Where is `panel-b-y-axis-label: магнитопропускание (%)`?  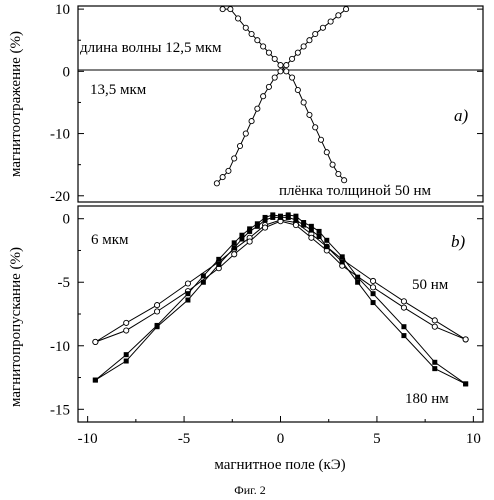
panel-b-y-axis-label: магнитопропускание (%) is located at coordinates (16, 327).